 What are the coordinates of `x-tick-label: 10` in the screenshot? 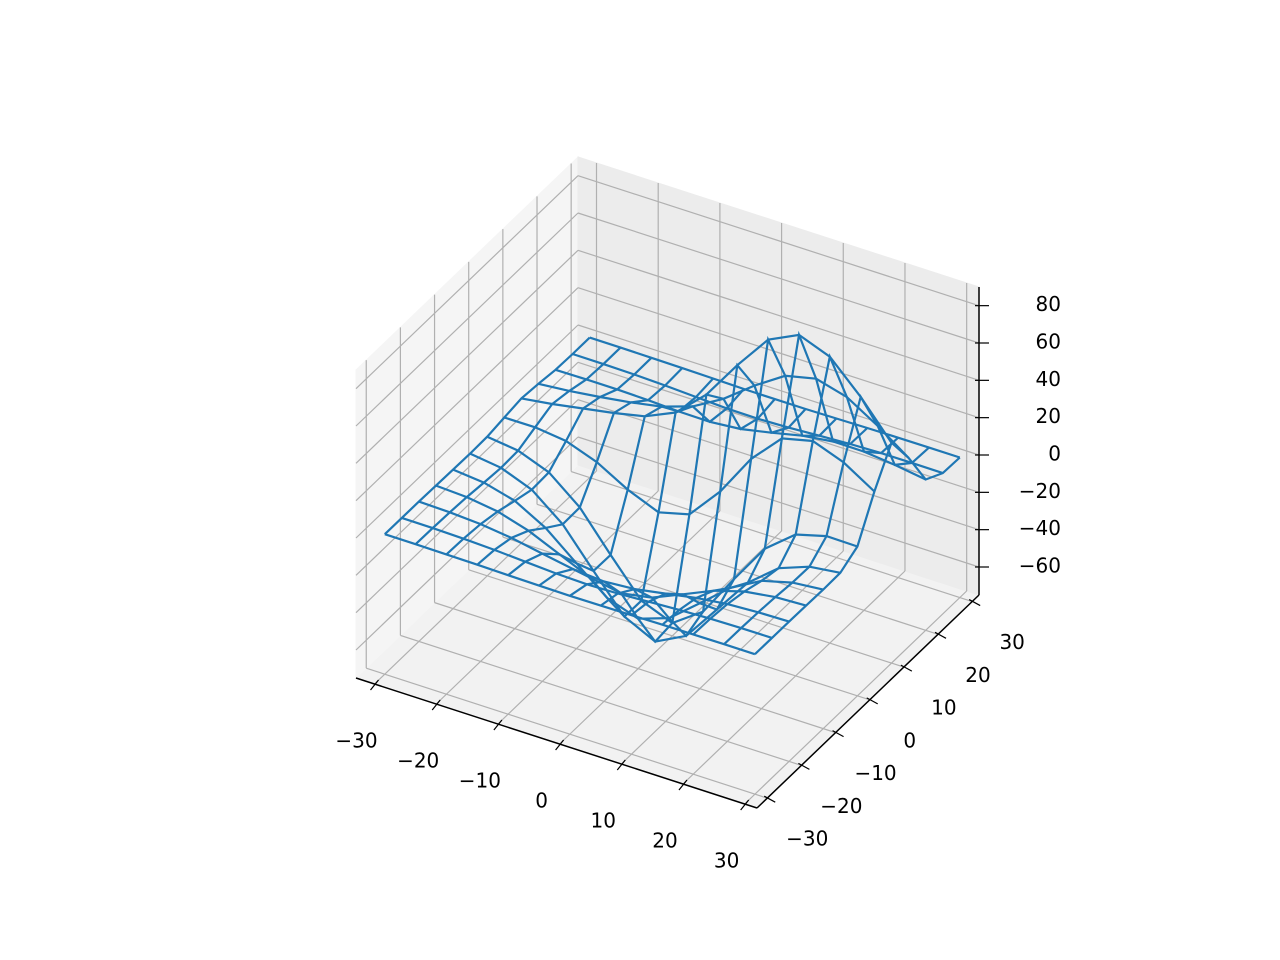 It's located at (603, 821).